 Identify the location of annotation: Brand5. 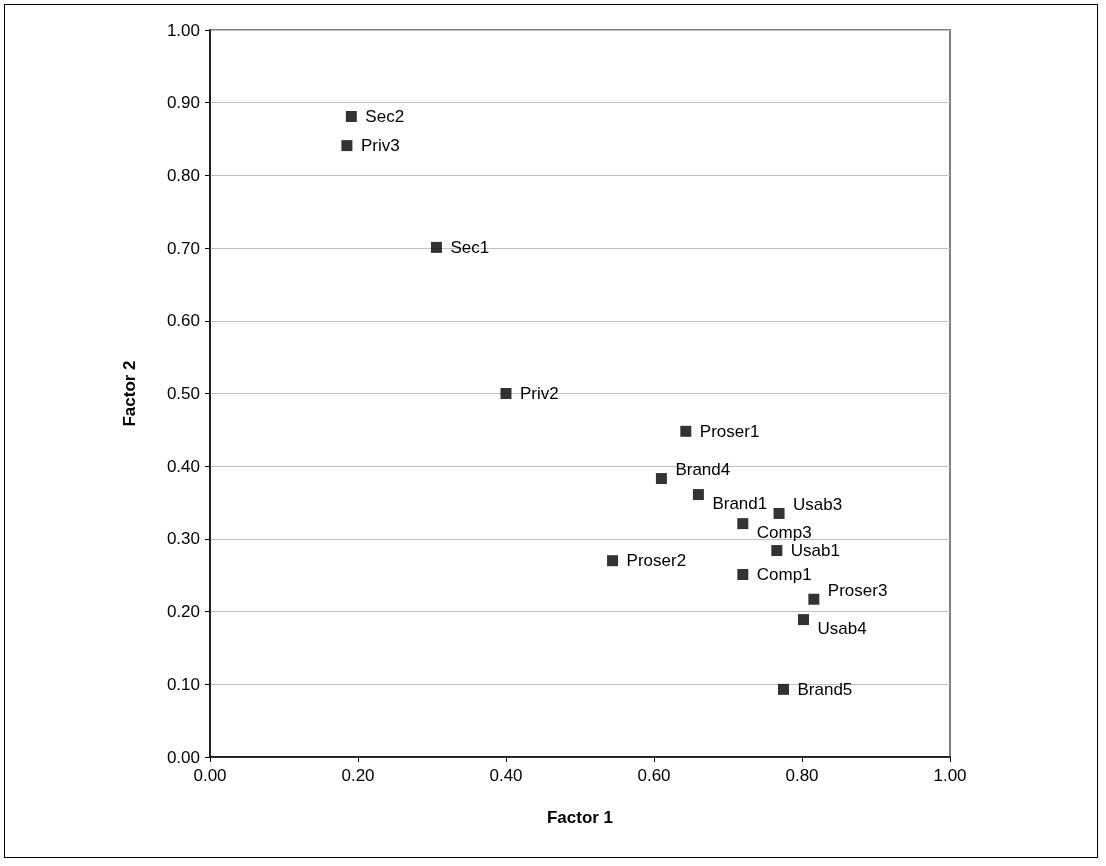
(825, 689).